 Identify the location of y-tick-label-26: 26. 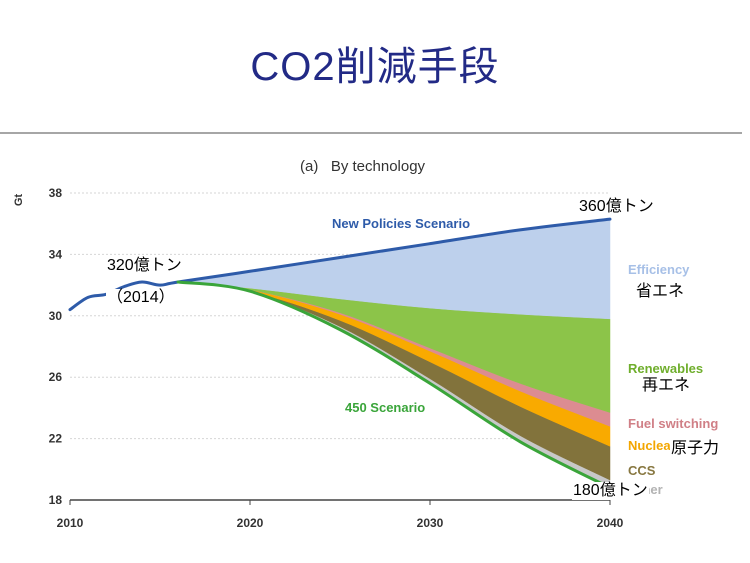
(56, 377).